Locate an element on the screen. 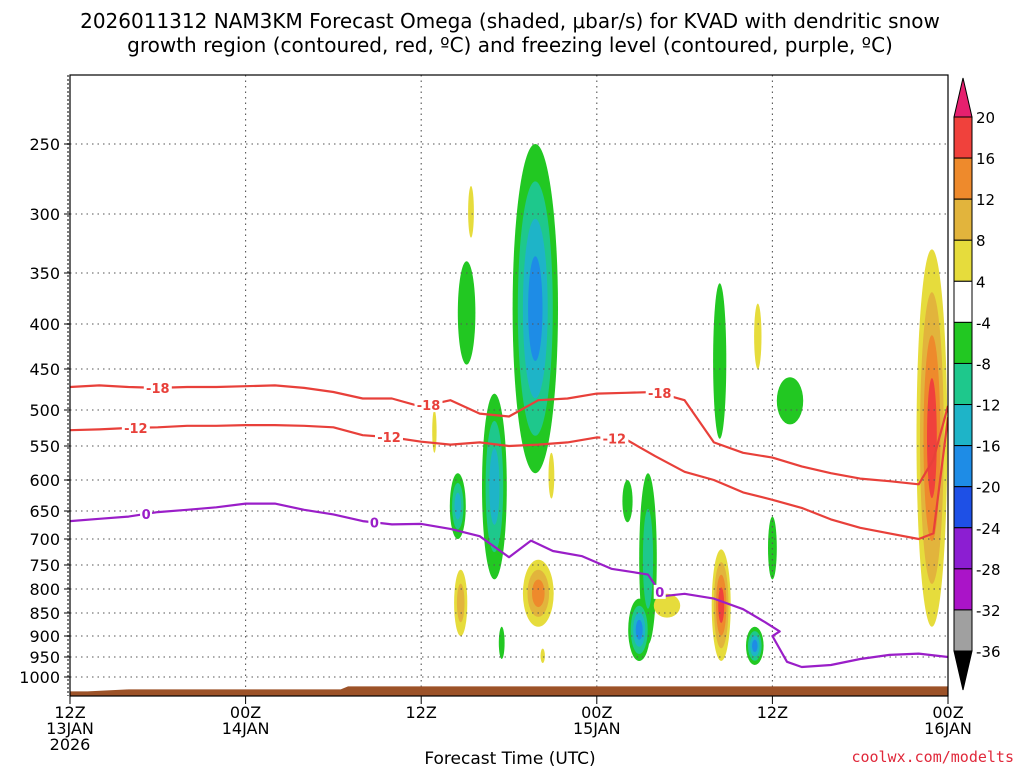 Image resolution: width=1024 pixels, height=768 pixels. colorbar-label-13: -36 is located at coordinates (988, 652).